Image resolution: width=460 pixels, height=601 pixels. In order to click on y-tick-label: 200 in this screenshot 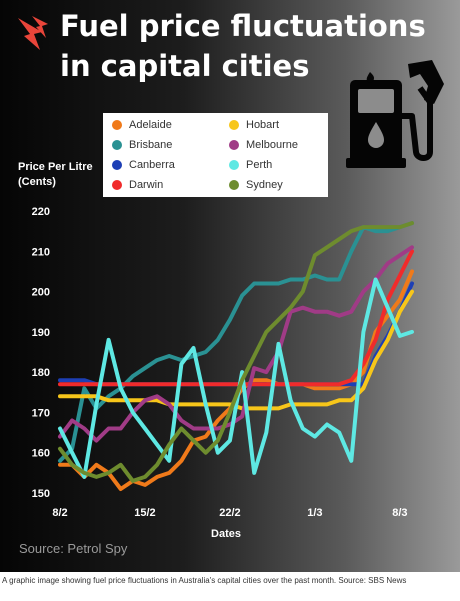, I will do `click(41, 293)`.